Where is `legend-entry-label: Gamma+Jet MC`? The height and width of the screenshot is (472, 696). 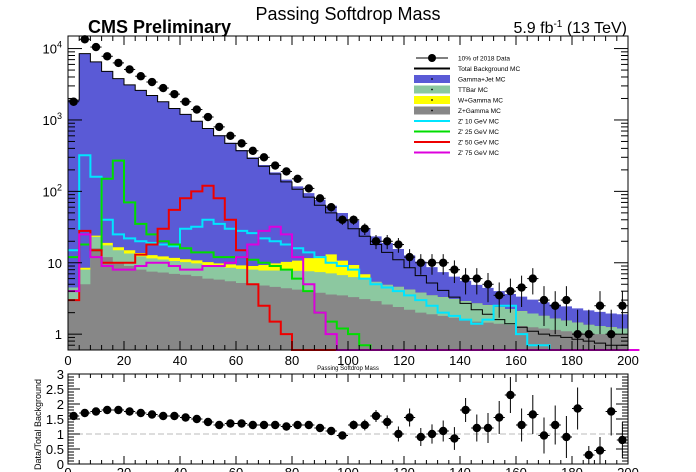 legend-entry-label: Gamma+Jet MC is located at coordinates (482, 80).